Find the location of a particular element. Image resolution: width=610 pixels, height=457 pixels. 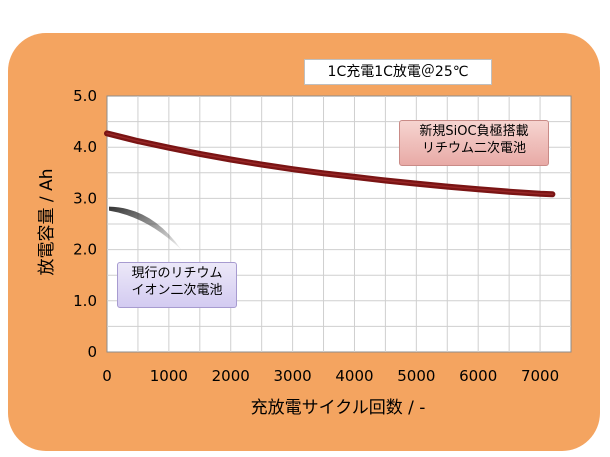

chart-title: 1C充電1C放電＠25℃ is located at coordinates (398, 72).